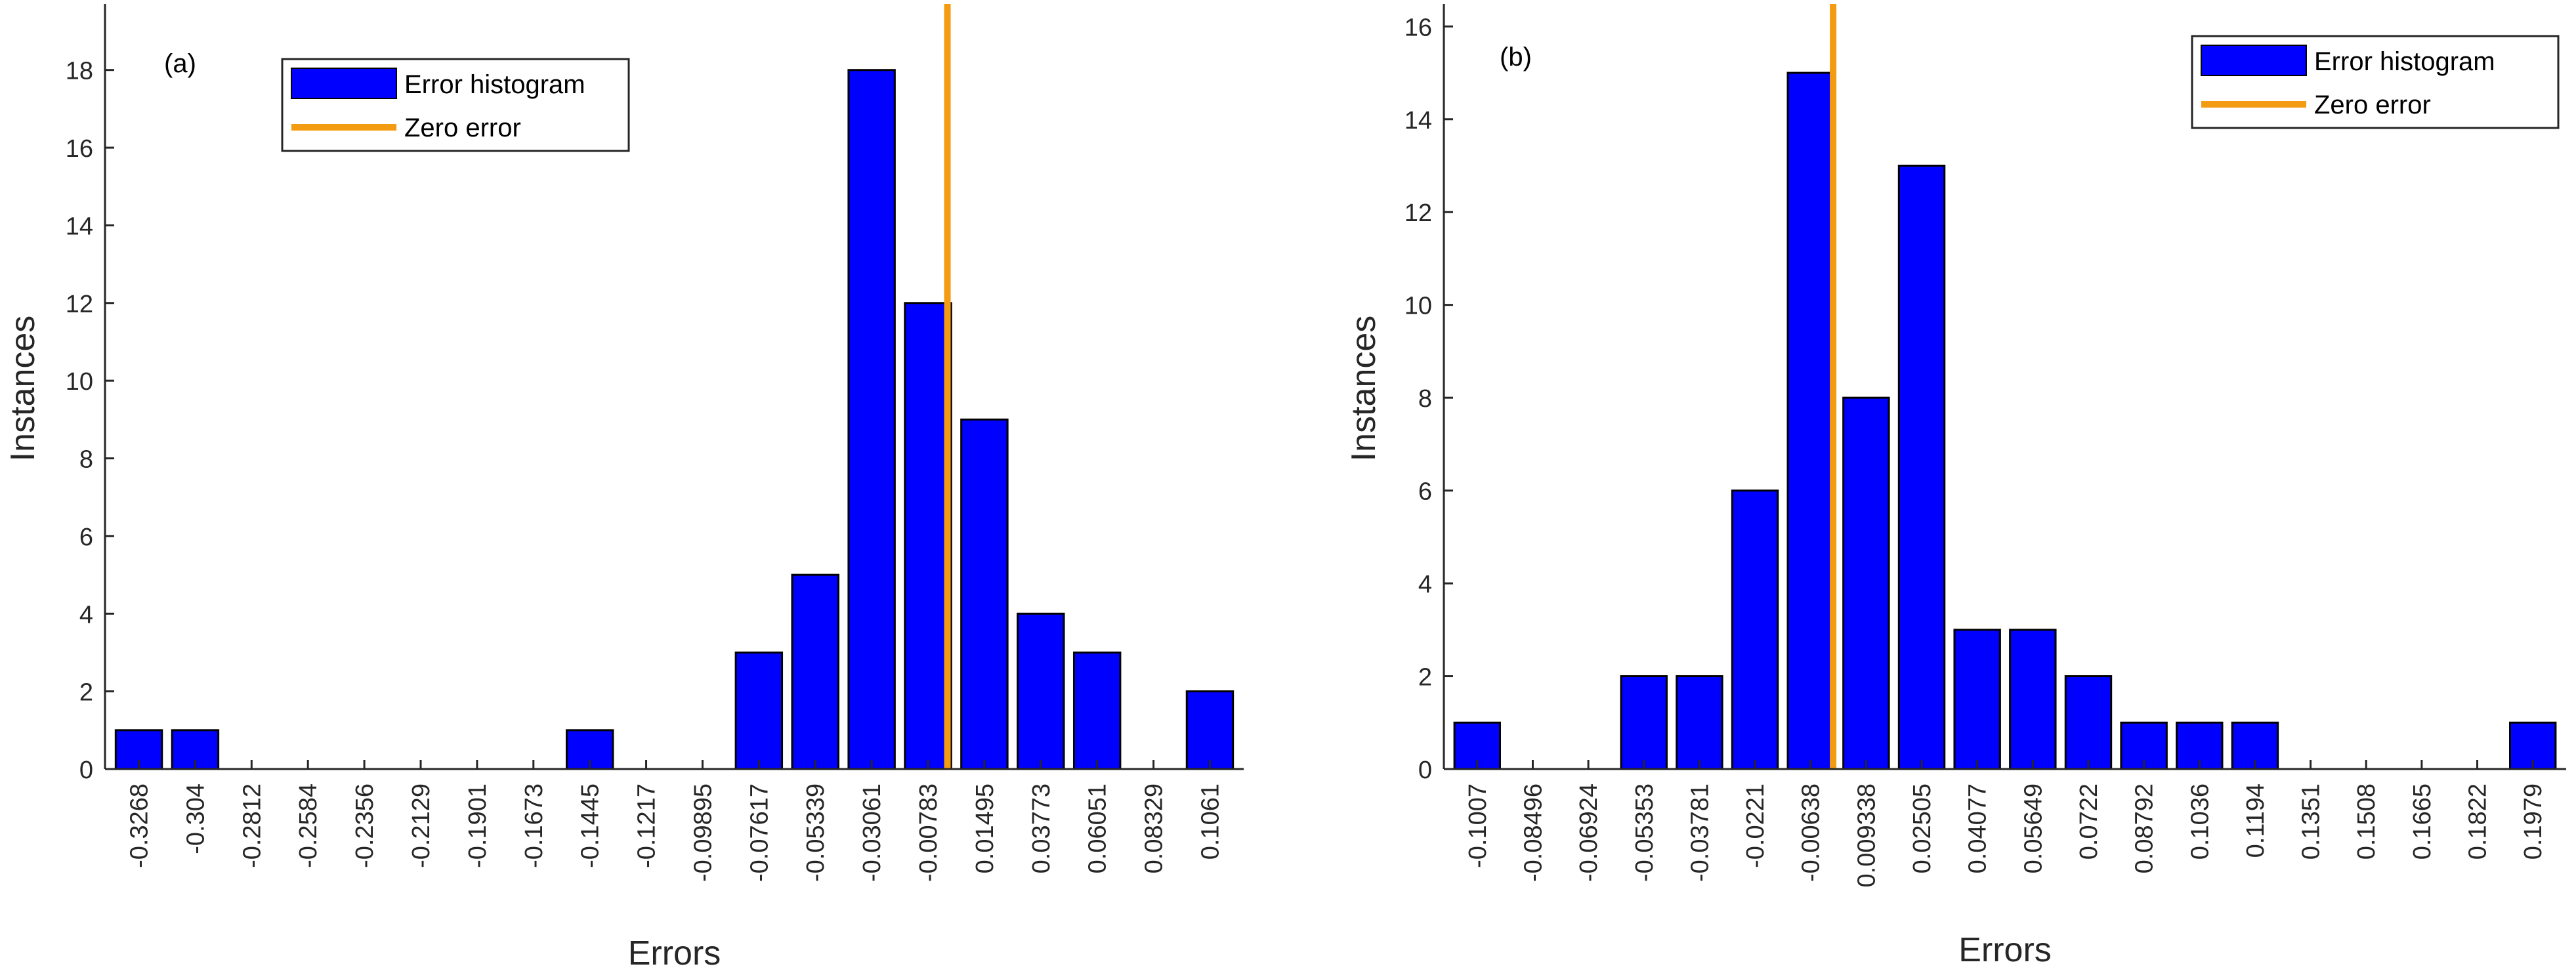 Image resolution: width=2576 pixels, height=979 pixels. Describe the element at coordinates (1811, 833) in the screenshot. I see `x-tick-label: -0.00638` at that location.